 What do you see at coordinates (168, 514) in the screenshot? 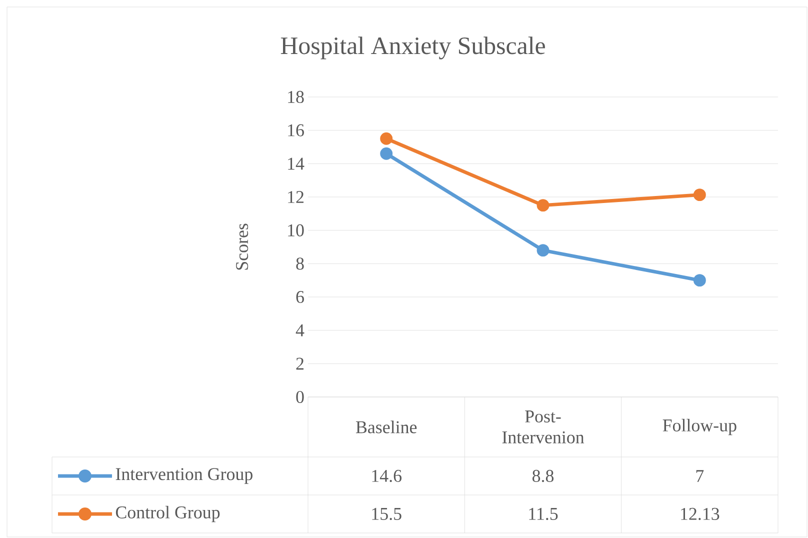
I see `legend-label: Control Group` at bounding box center [168, 514].